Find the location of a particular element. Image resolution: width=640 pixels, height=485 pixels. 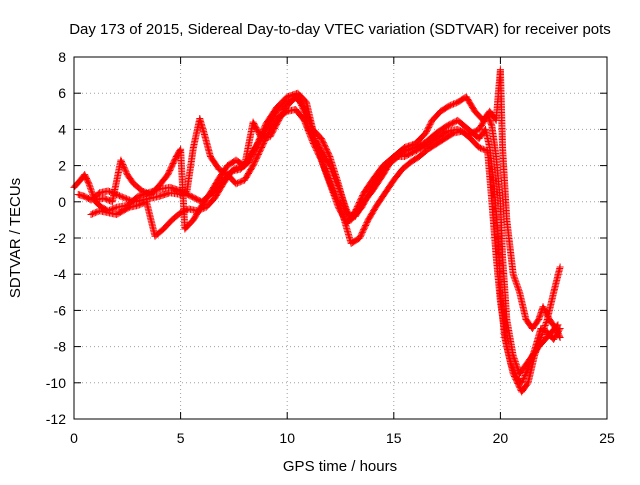

y-tick-label: 4 is located at coordinates (62, 129).